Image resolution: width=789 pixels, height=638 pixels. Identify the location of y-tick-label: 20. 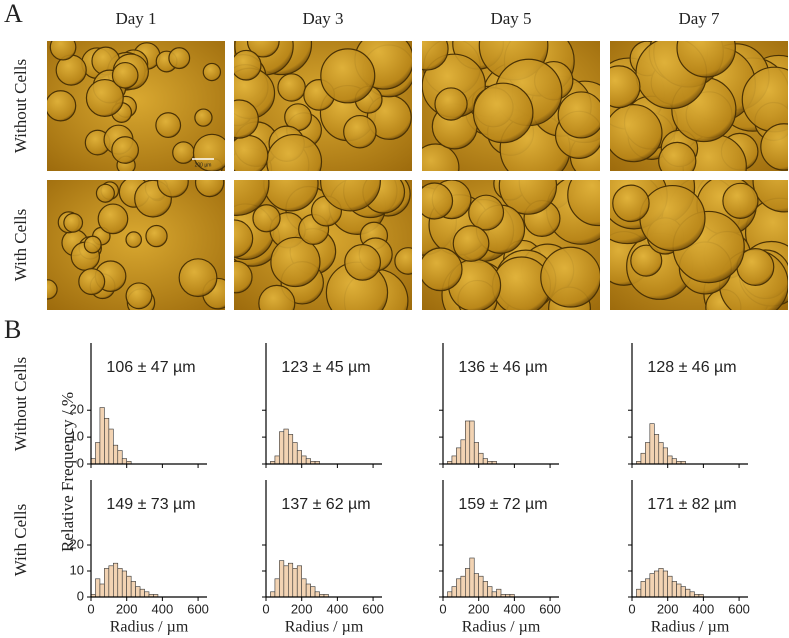
(77, 409).